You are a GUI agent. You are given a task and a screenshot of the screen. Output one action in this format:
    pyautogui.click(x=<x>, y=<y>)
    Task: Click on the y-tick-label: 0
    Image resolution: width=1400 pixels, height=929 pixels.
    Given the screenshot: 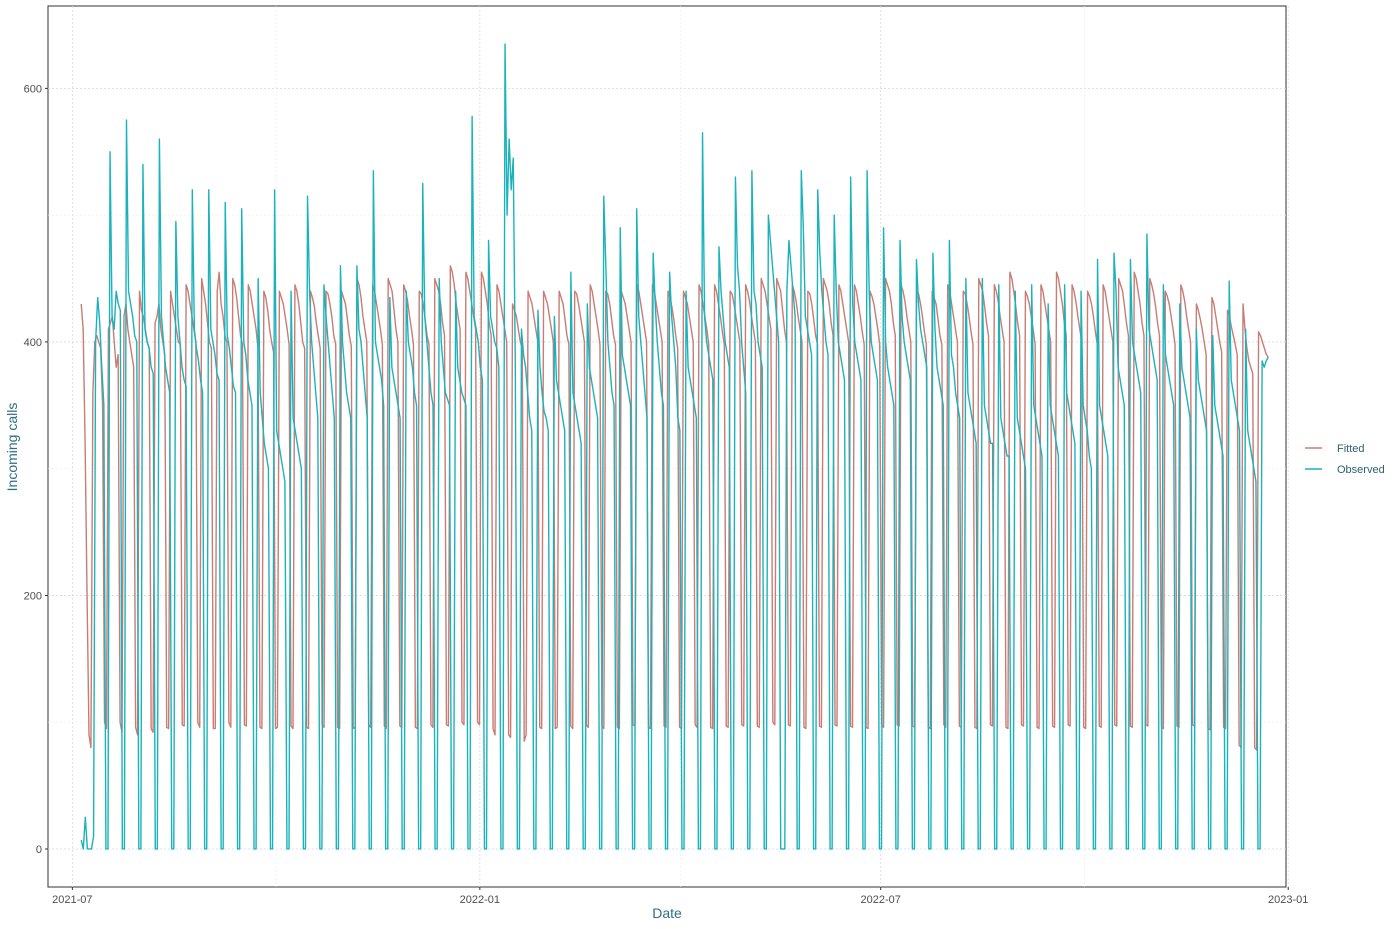 What is the action you would take?
    pyautogui.click(x=39, y=850)
    